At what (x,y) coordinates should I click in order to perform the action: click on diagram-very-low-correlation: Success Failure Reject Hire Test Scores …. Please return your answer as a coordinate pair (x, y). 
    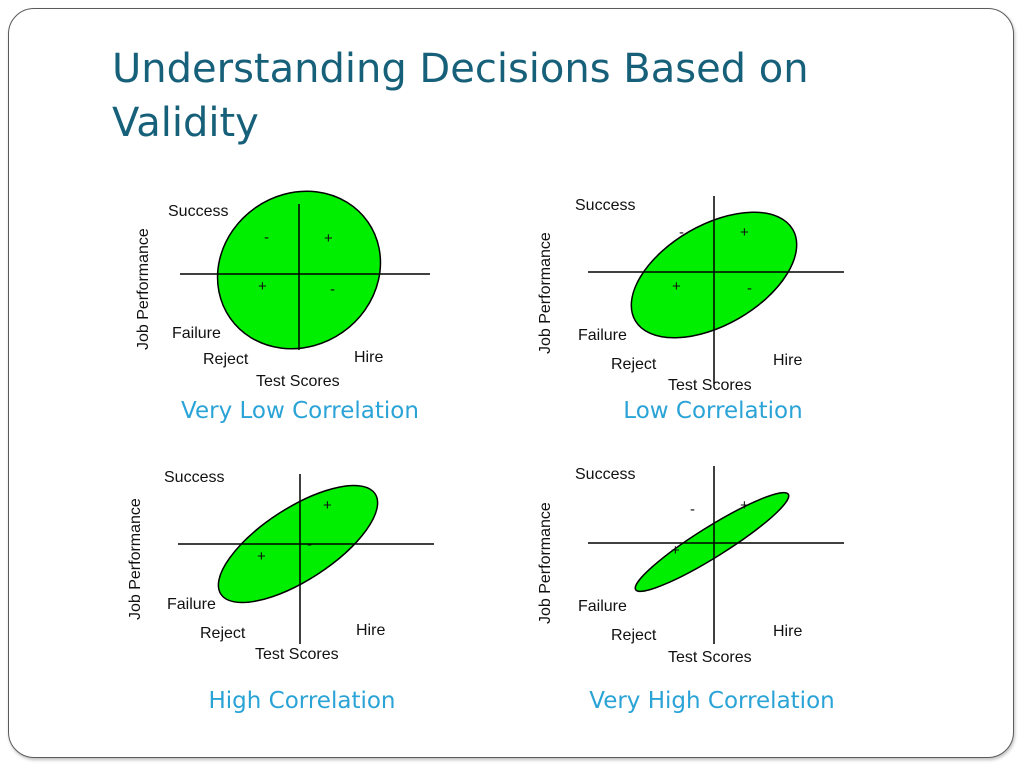
    Looking at the image, I should click on (283, 295).